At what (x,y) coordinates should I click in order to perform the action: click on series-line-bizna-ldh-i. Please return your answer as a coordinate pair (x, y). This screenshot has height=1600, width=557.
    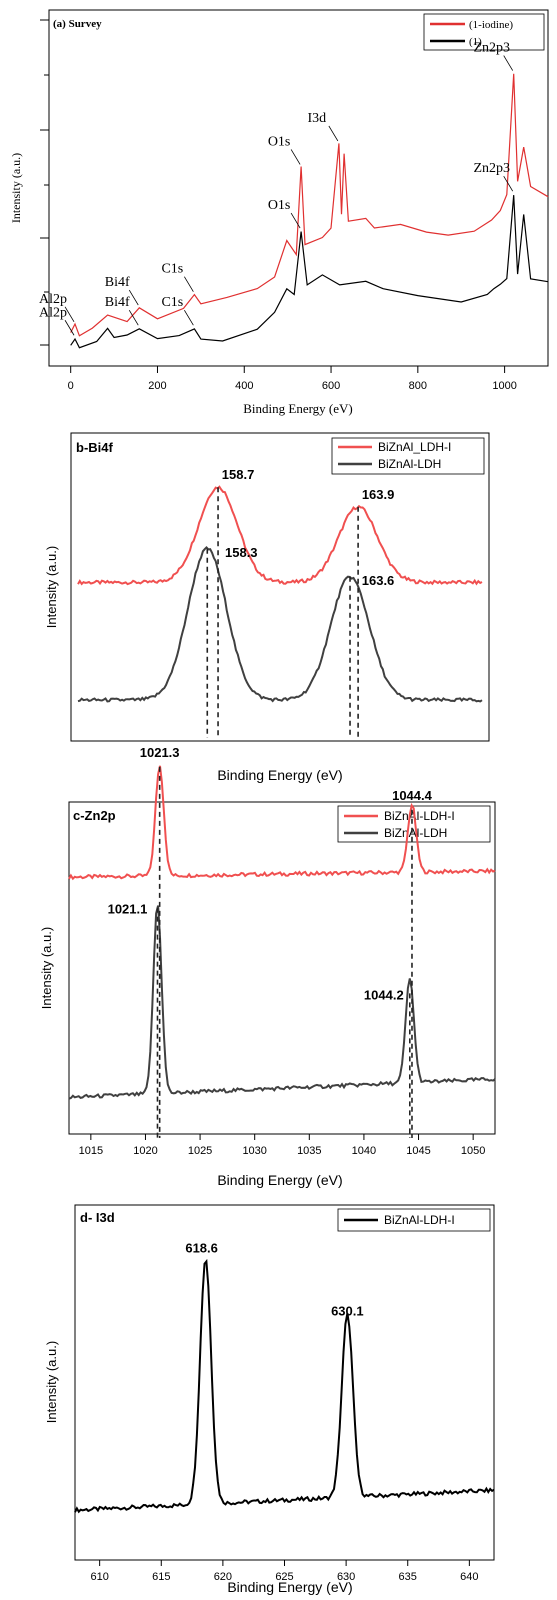
    Looking at the image, I should click on (280, 535).